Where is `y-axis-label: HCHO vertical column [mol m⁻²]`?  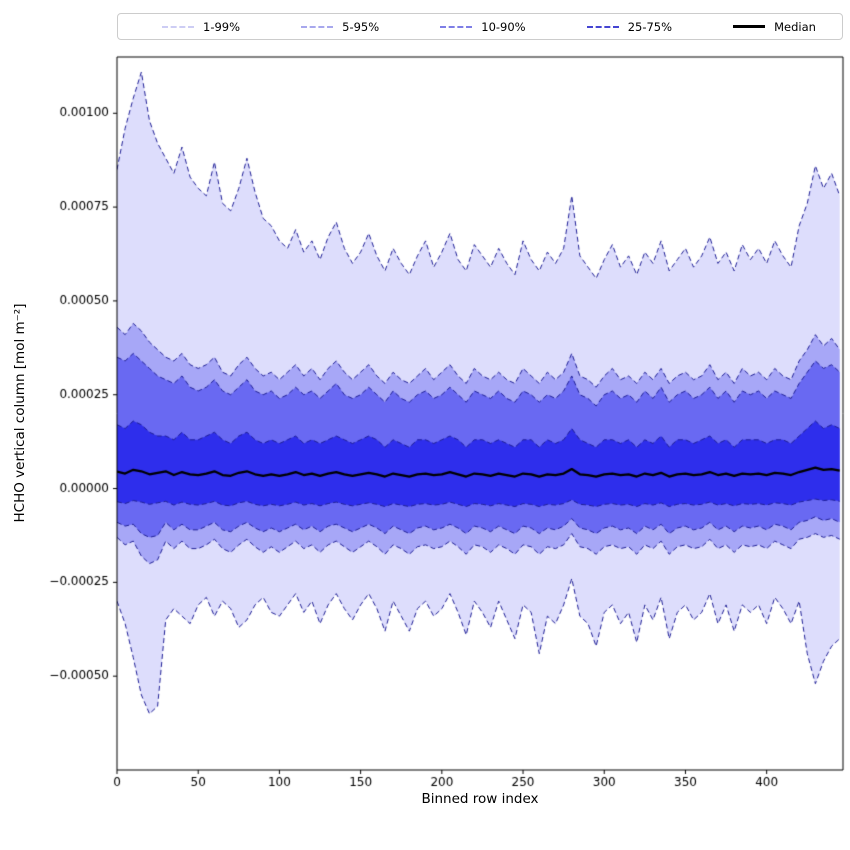 y-axis-label: HCHO vertical column [mol m⁻²] is located at coordinates (20, 413).